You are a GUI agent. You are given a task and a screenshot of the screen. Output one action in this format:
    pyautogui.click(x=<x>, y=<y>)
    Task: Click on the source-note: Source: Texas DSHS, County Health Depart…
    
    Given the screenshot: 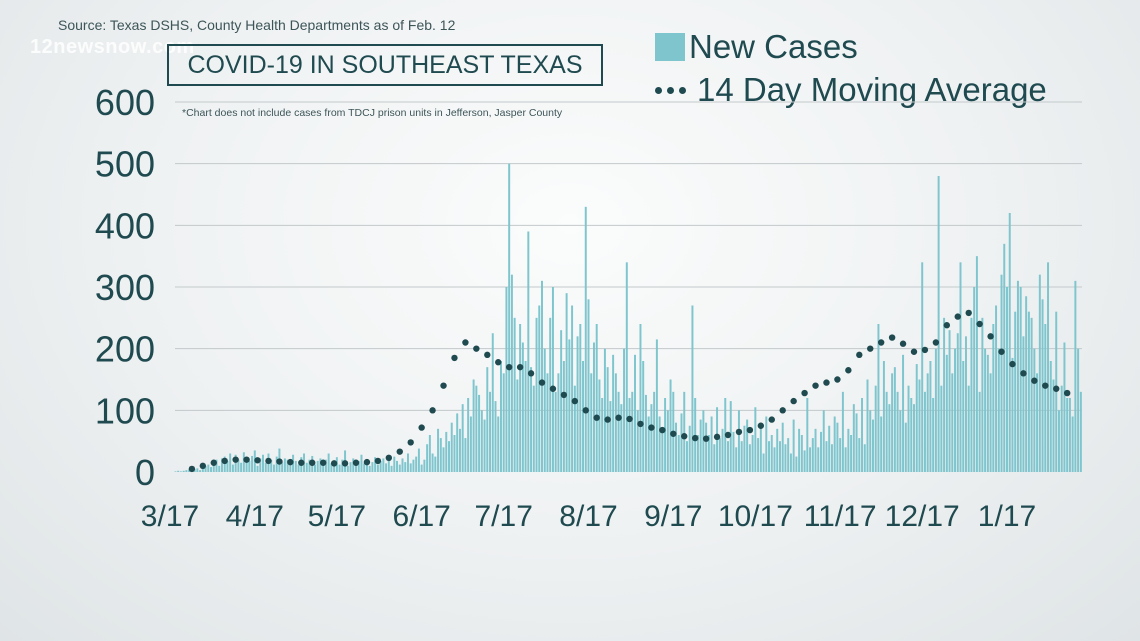 What is the action you would take?
    pyautogui.click(x=257, y=25)
    